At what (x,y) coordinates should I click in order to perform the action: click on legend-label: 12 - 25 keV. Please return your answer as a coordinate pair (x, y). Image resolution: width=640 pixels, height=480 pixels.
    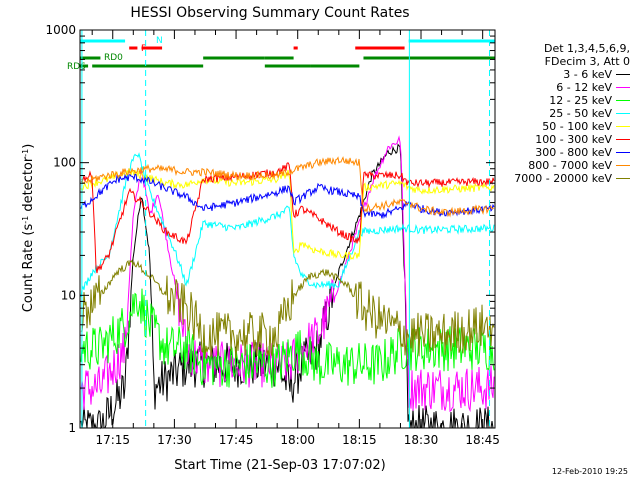
    Looking at the image, I should click on (580, 100).